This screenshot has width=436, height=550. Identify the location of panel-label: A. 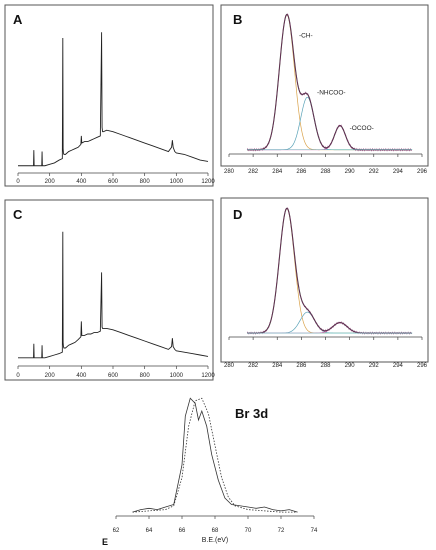
(18, 19).